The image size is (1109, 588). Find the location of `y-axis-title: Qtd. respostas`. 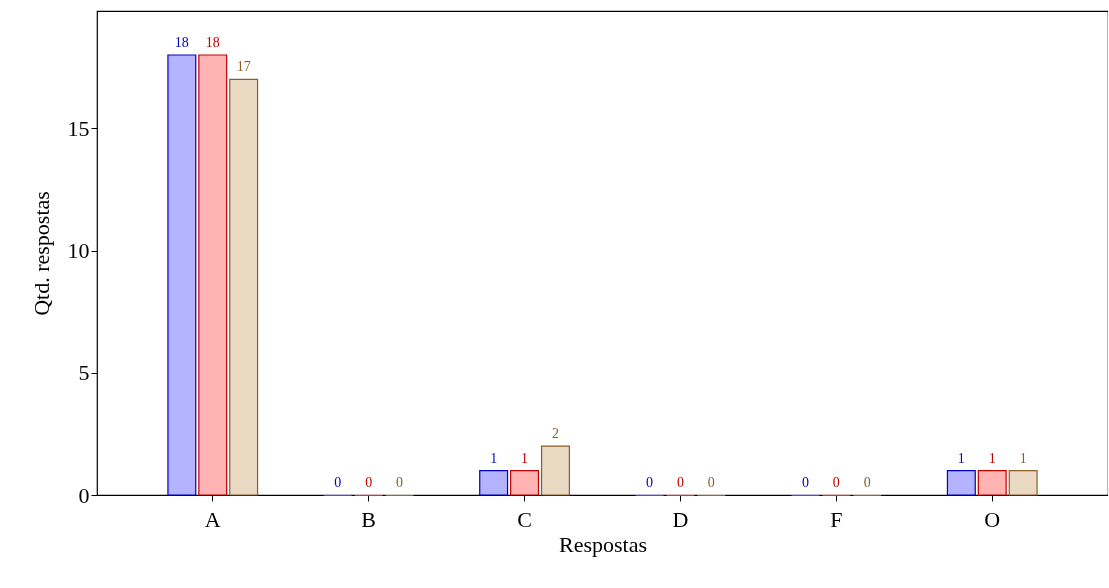

y-axis-title: Qtd. respostas is located at coordinates (41, 253).